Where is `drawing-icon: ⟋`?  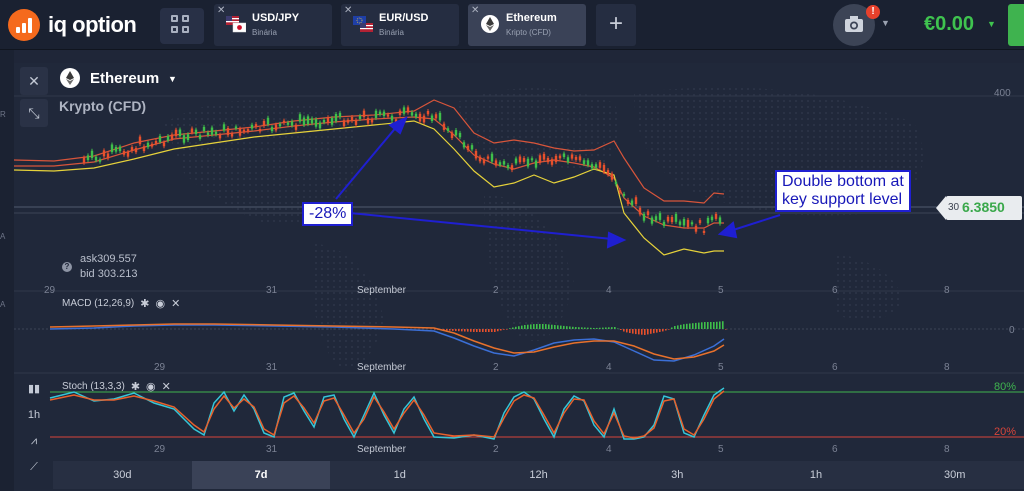
drawing-icon: ⟋ is located at coordinates (34, 467).